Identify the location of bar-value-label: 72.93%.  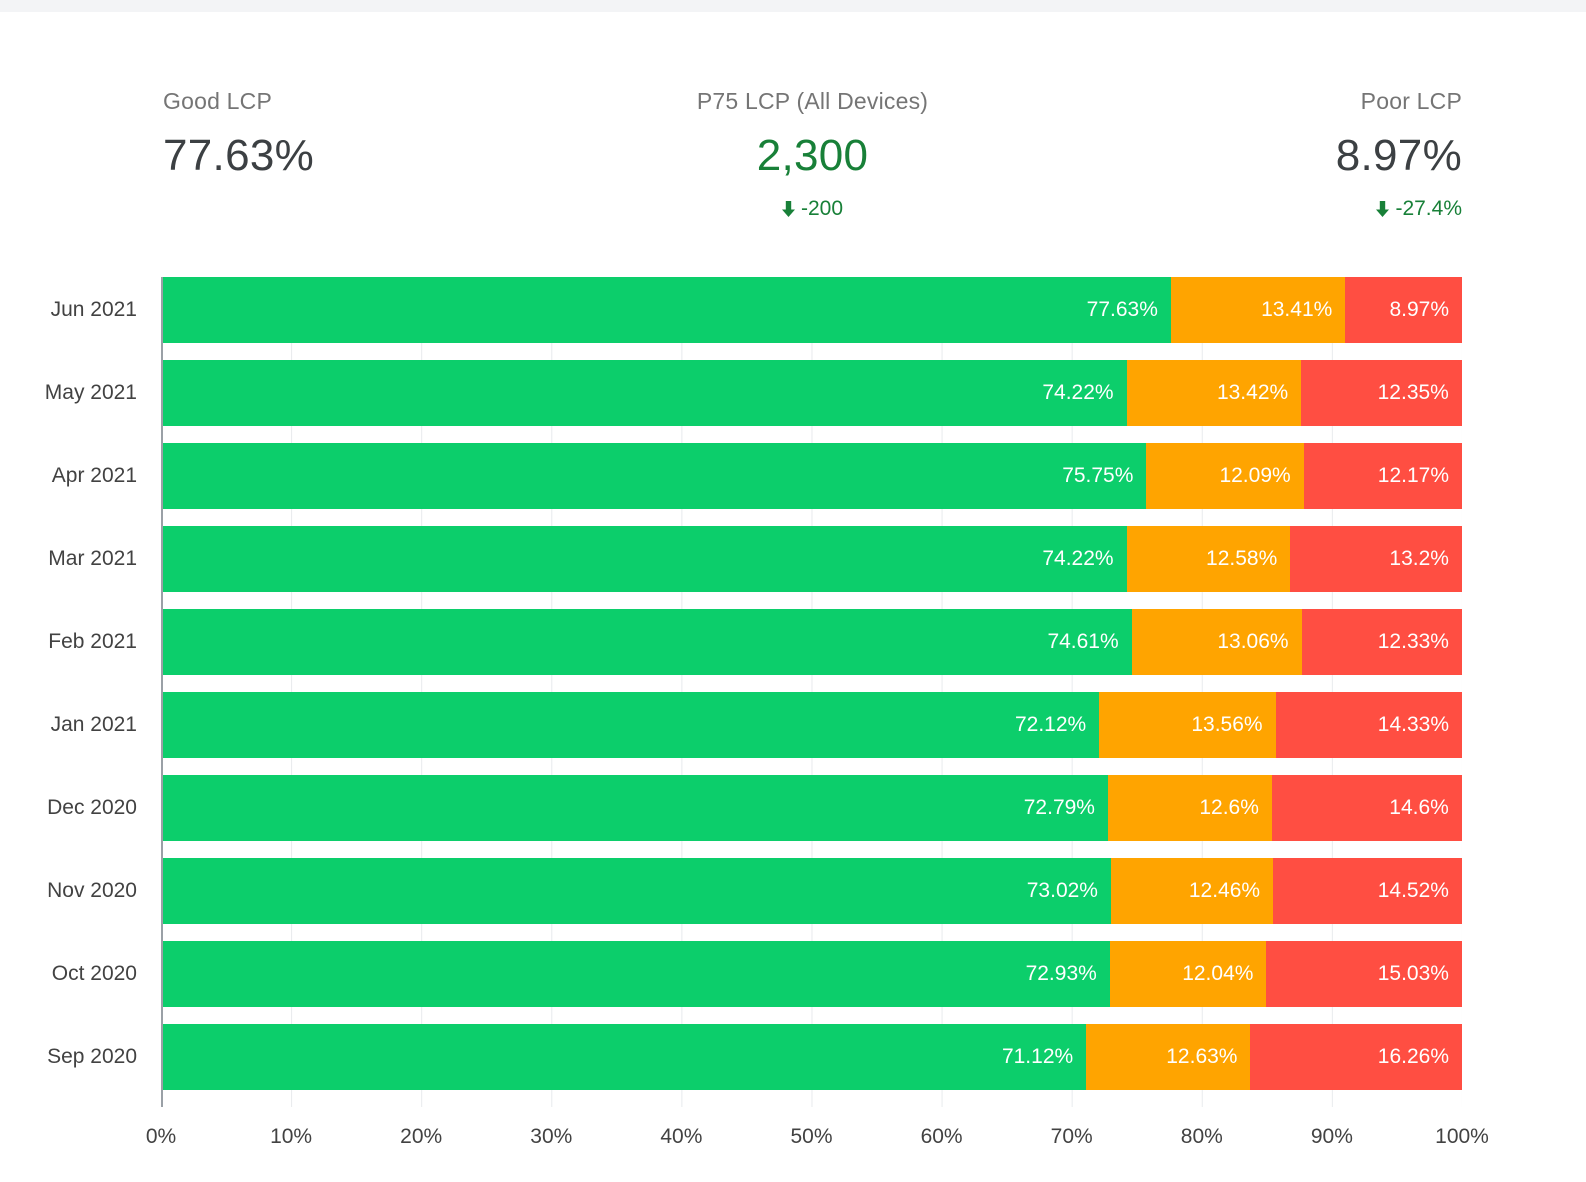
(1061, 973).